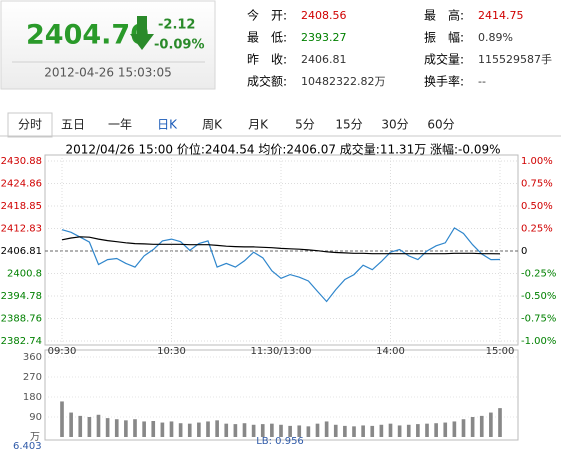 The image size is (561, 450). Describe the element at coordinates (21, 161) in the screenshot. I see `y-tick-label: 2430.88` at that location.